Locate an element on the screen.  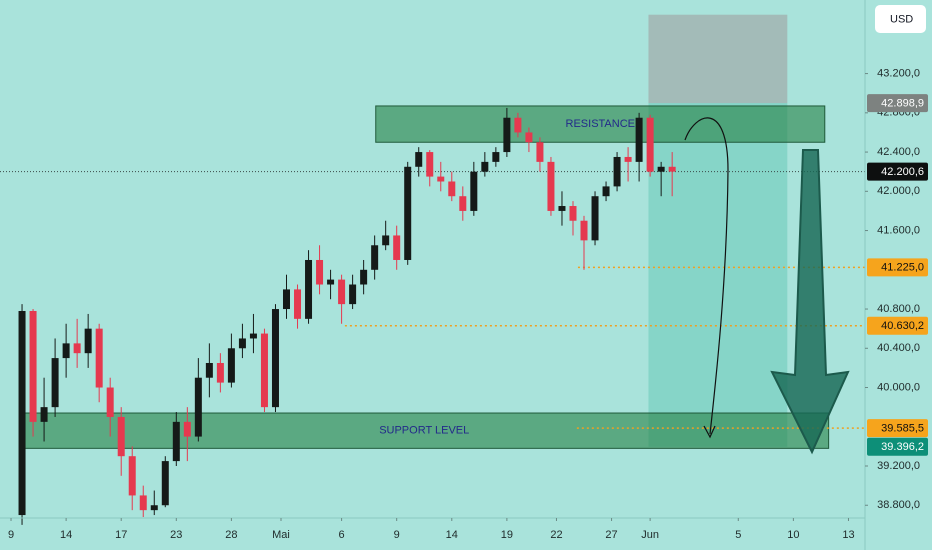
currency-button is located at coordinates (900, 19).